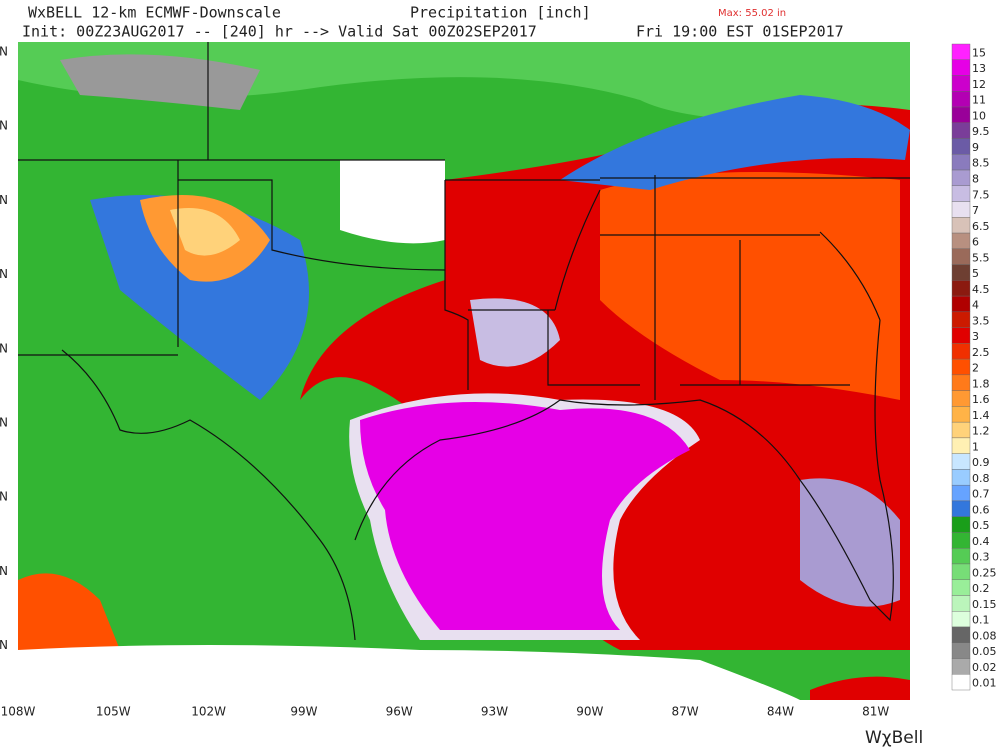 The height and width of the screenshot is (754, 1000). What do you see at coordinates (981, 352) in the screenshot?
I see `legend-label: 2.5` at bounding box center [981, 352].